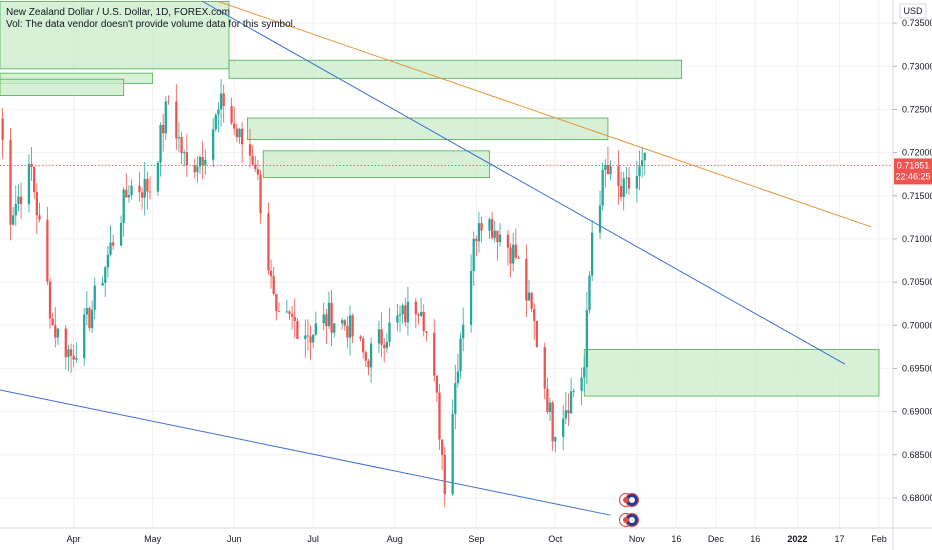  I want to click on y-tick-label: 0.72500, so click(917, 109).